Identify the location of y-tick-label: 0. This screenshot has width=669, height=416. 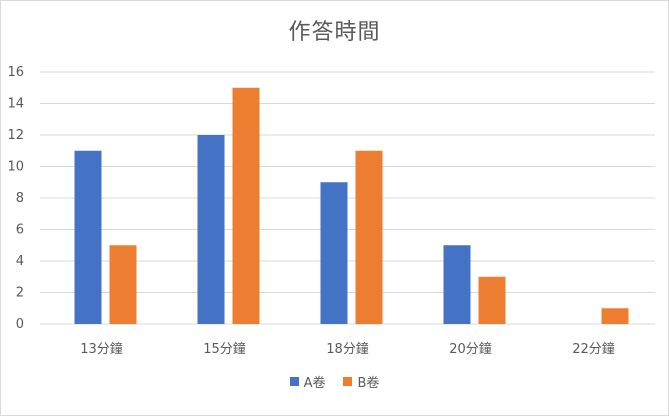
(20, 324).